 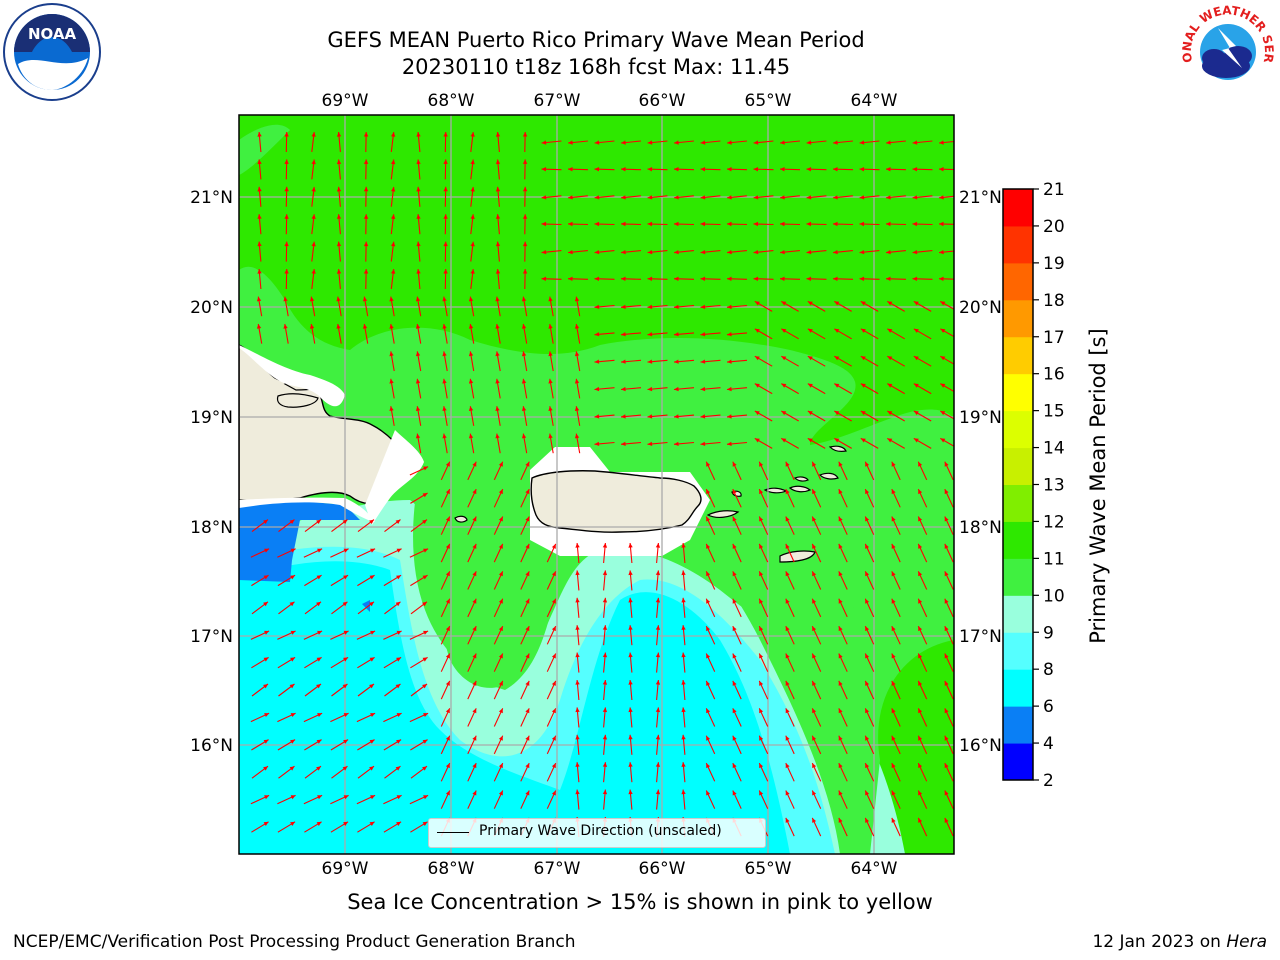 What do you see at coordinates (822, 685) in the screenshot?
I see `period-green-east` at bounding box center [822, 685].